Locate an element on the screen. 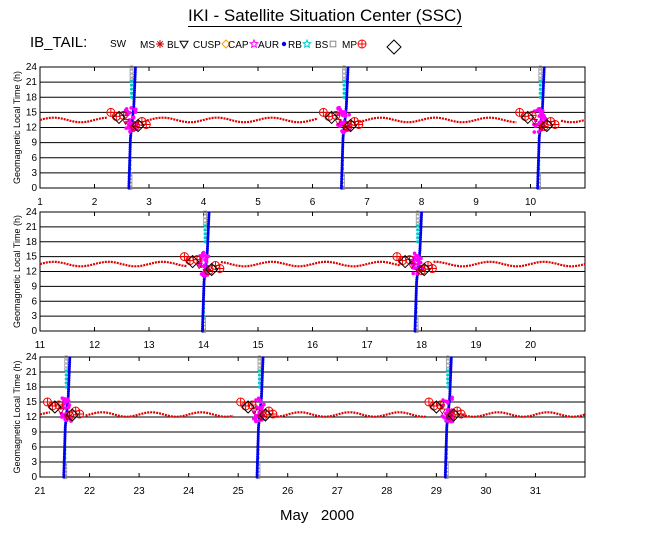 The width and height of the screenshot is (650, 550). legend-item: AUR is located at coordinates (273, 45).